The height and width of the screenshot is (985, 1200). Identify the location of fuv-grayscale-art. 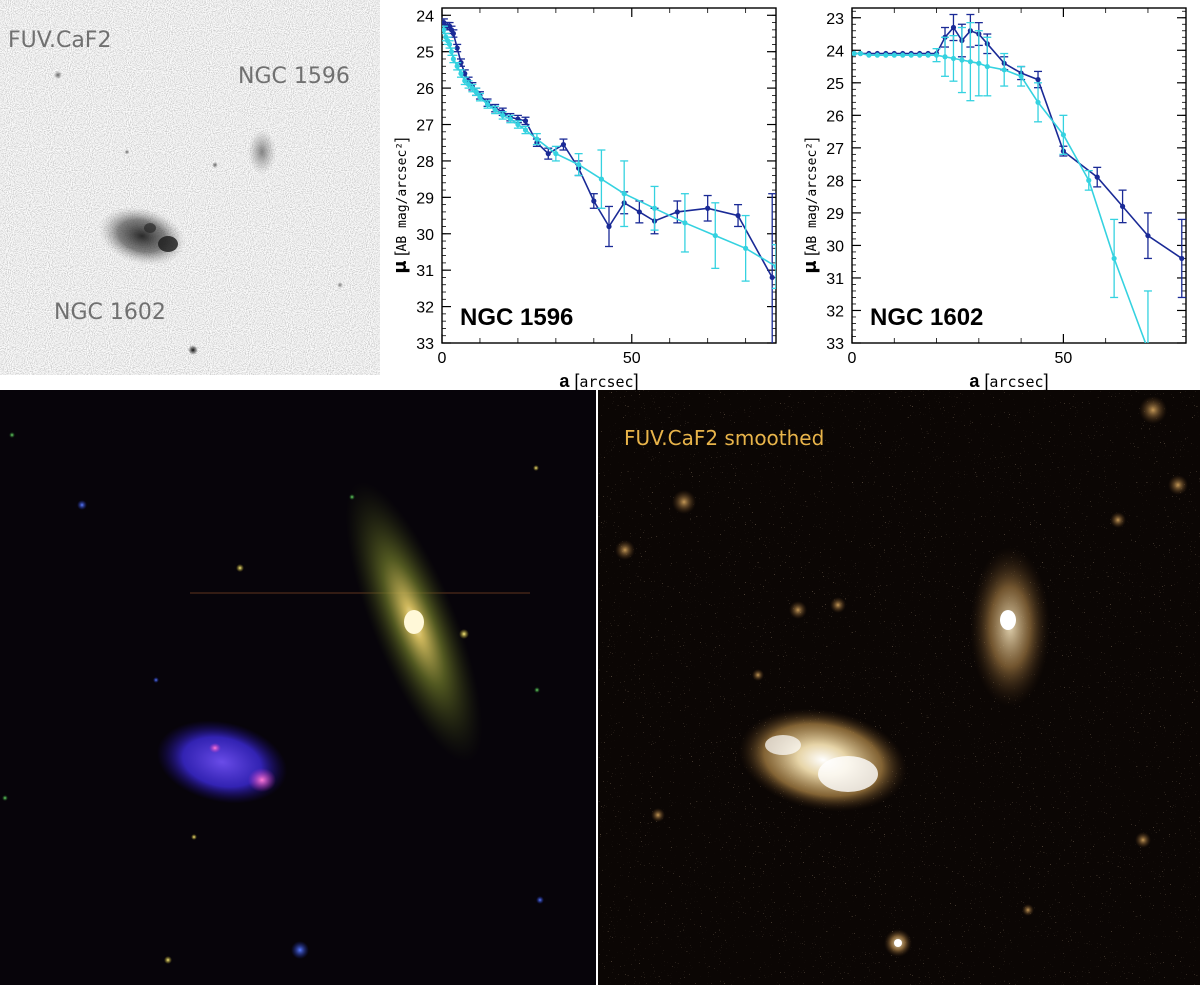
(190, 187).